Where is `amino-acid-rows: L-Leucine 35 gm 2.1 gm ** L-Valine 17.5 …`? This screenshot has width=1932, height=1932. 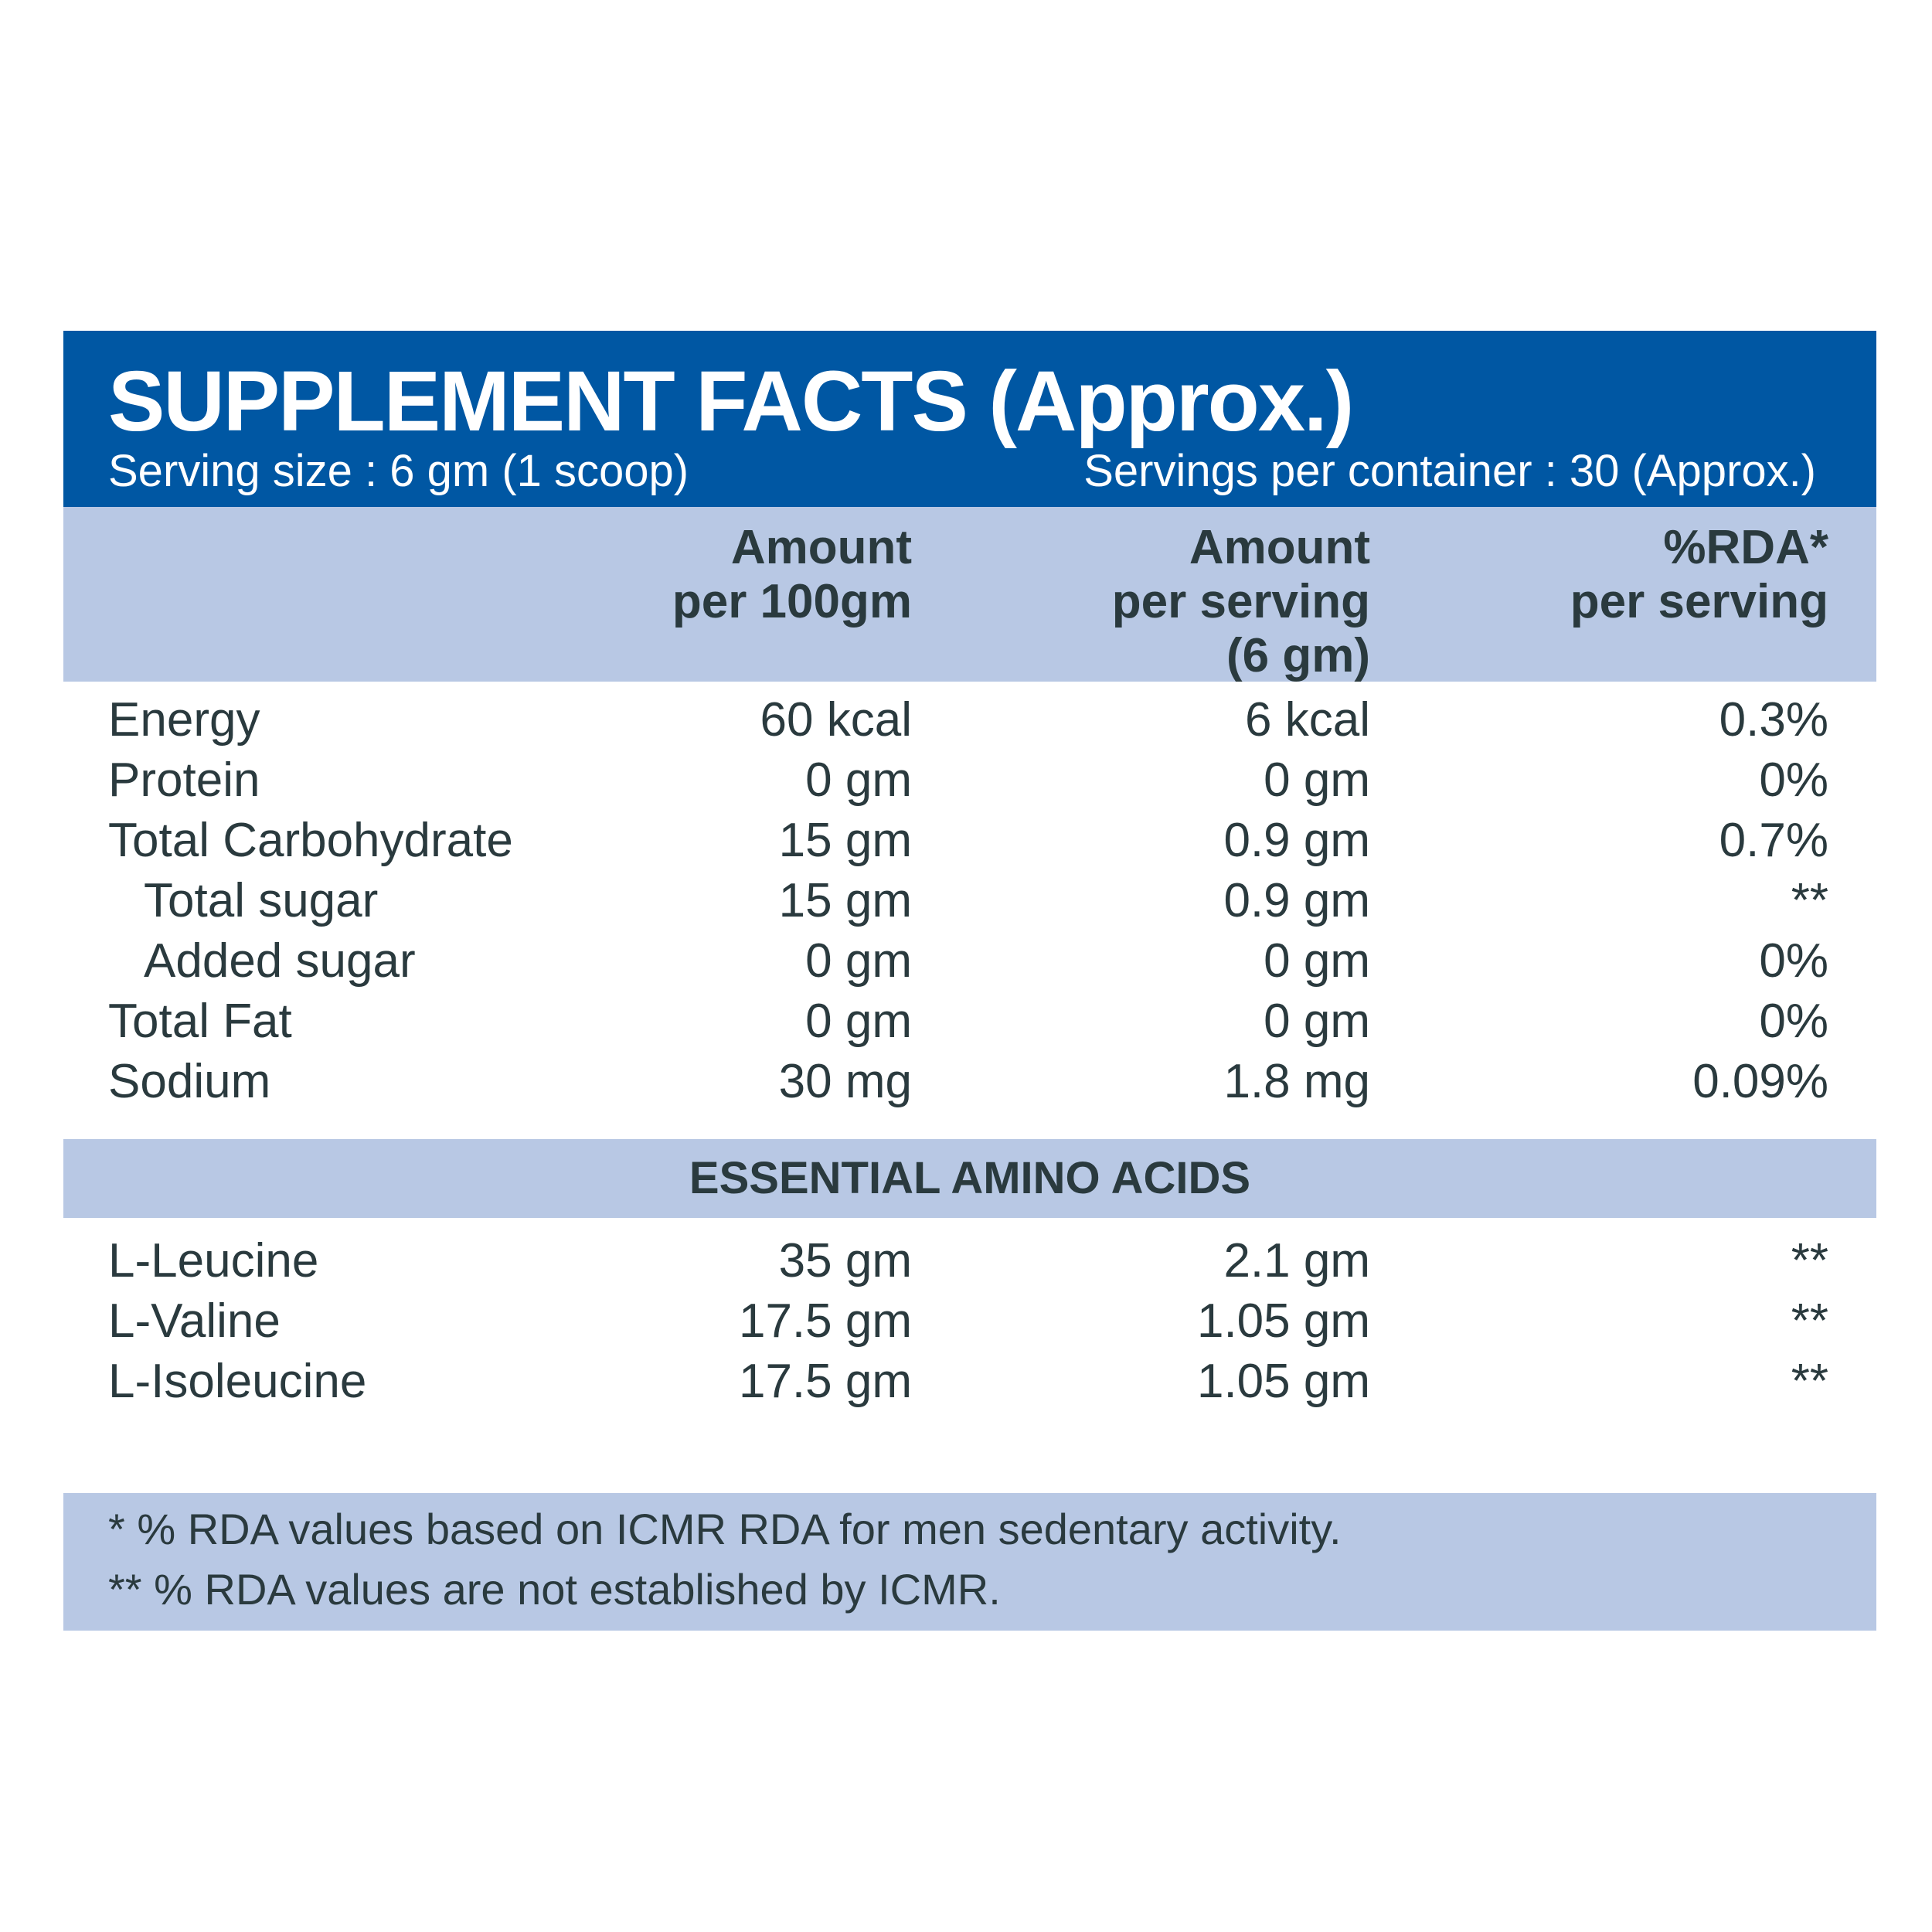
amino-acid-rows: L-Leucine 35 gm 2.1 gm ** L-Valine 17.5 … is located at coordinates (970, 1315).